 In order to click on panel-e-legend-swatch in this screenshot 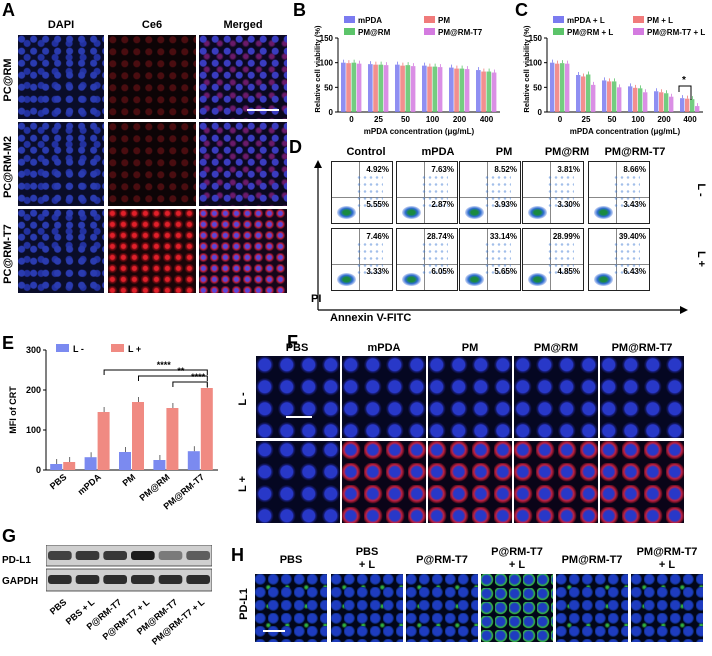, I will do `click(117, 348)`.